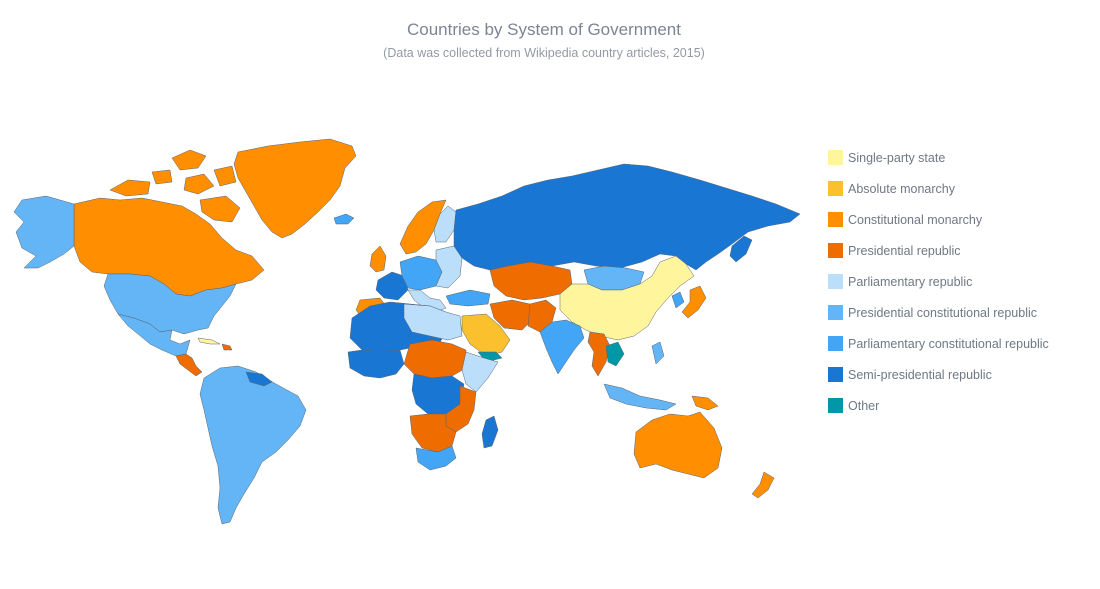 Image resolution: width=1100 pixels, height=589 pixels. Describe the element at coordinates (960, 188) in the screenshot. I see `legend-item-absolute-monarchy: Absolute monarchy` at that location.